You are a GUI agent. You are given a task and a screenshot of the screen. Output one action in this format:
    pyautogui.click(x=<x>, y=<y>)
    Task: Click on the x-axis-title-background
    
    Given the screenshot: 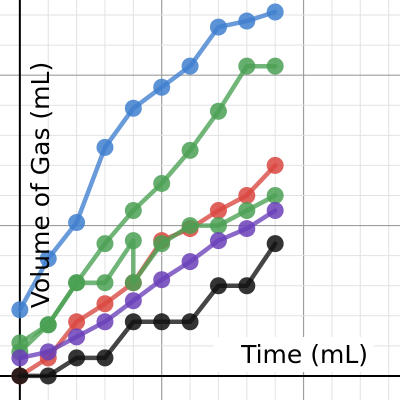 What is the action you would take?
    pyautogui.click(x=294, y=354)
    